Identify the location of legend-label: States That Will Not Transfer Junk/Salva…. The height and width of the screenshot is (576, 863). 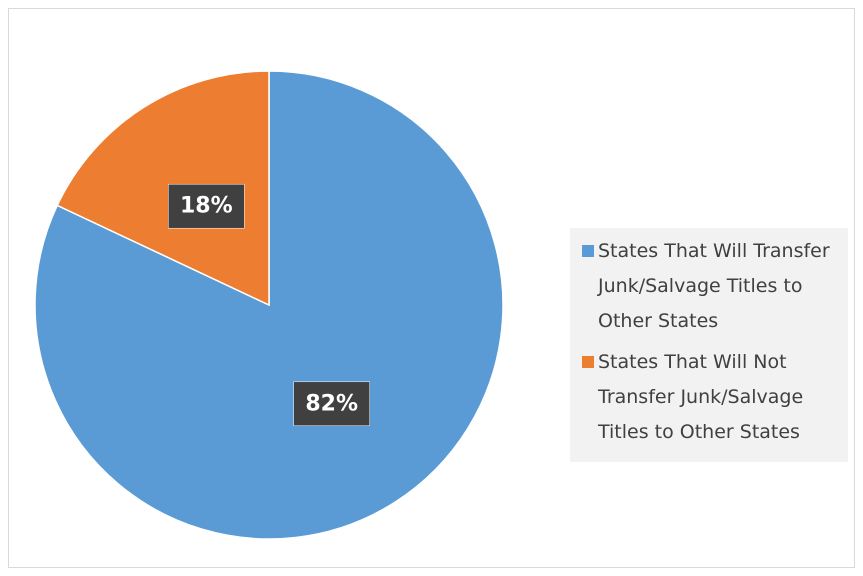
(701, 397).